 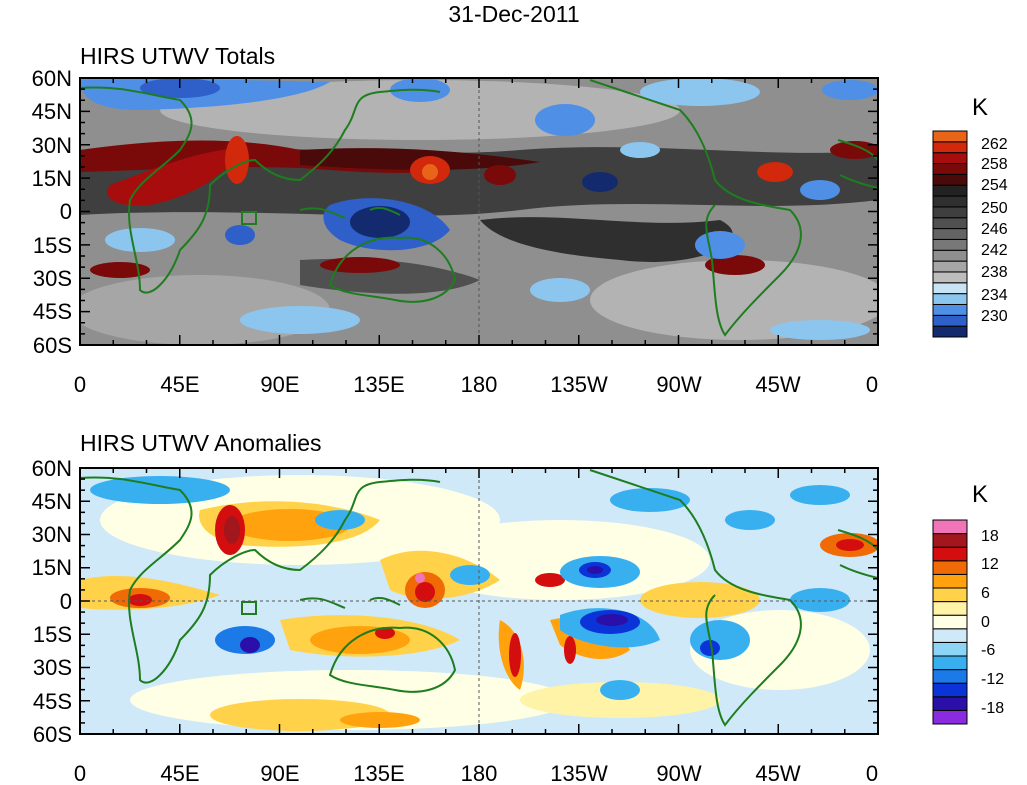 What do you see at coordinates (66, 211) in the screenshot?
I see `totals-lat-label: 0` at bounding box center [66, 211].